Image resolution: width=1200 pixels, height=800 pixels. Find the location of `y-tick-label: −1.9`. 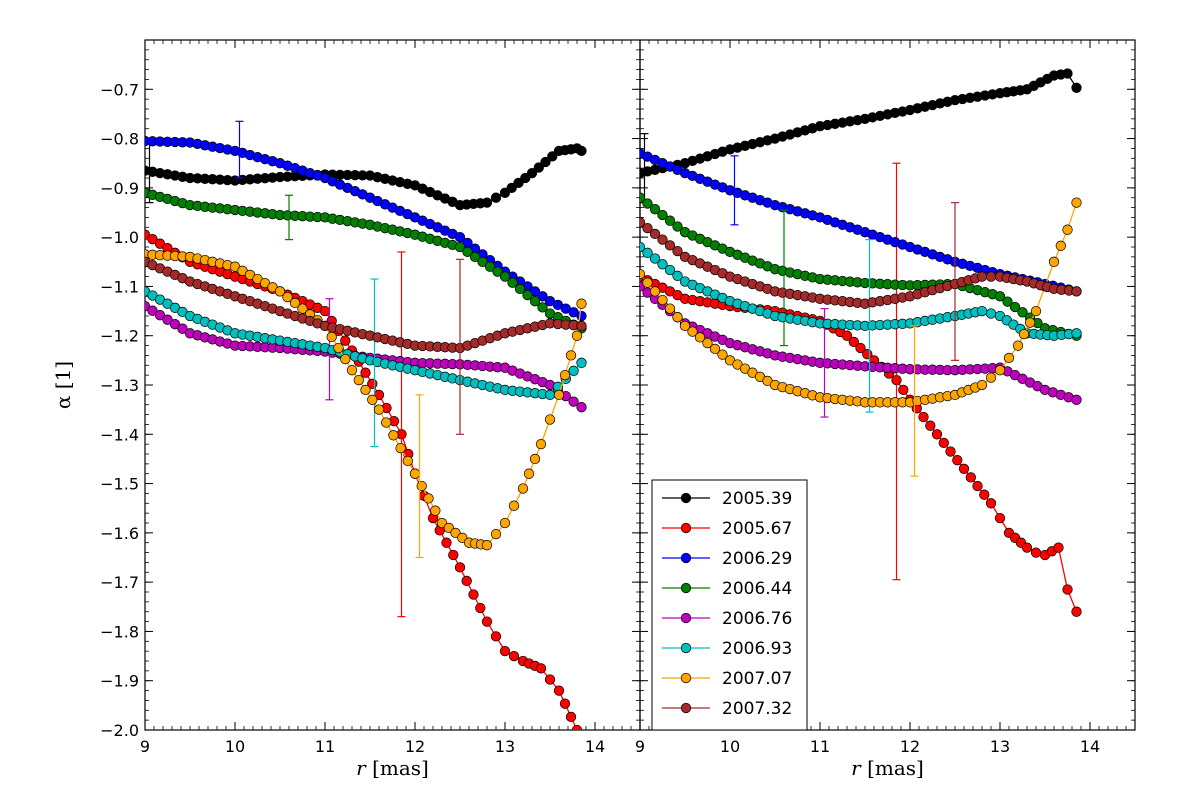

y-tick-label: −1.9 is located at coordinates (119, 681).